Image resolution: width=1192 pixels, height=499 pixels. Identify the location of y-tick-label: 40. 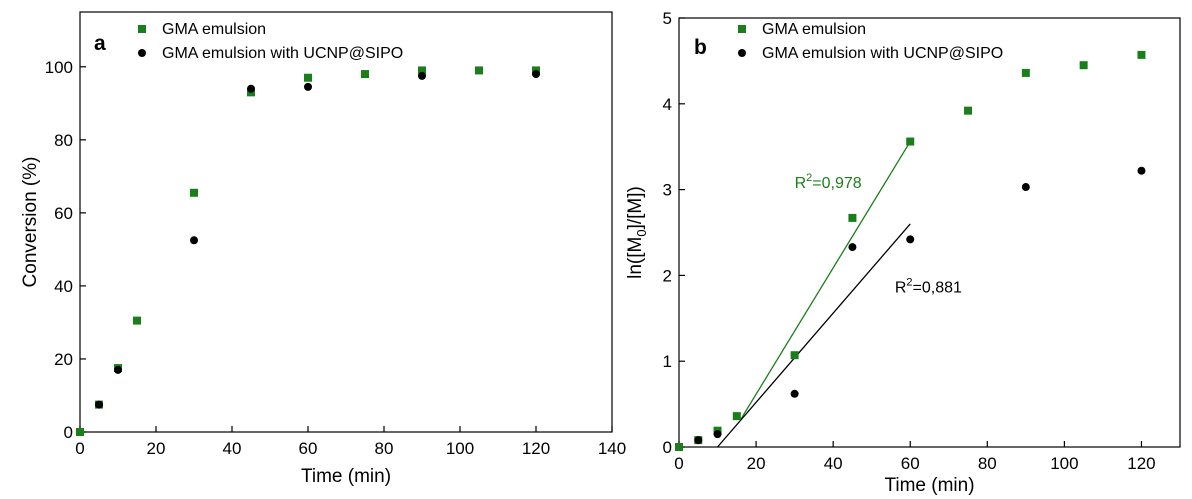
(63, 286).